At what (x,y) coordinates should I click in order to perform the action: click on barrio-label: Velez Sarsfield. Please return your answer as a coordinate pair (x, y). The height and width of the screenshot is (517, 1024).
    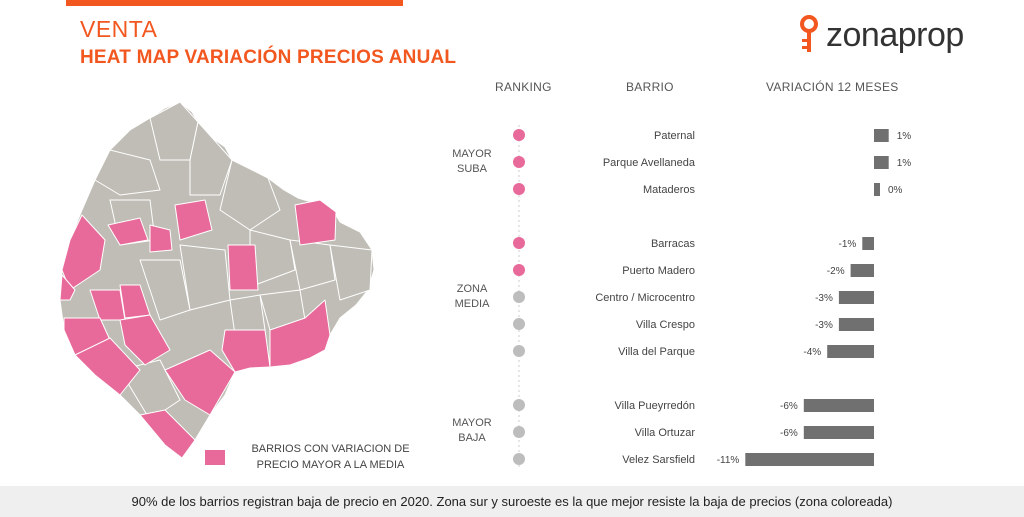
    Looking at the image, I should click on (658, 460).